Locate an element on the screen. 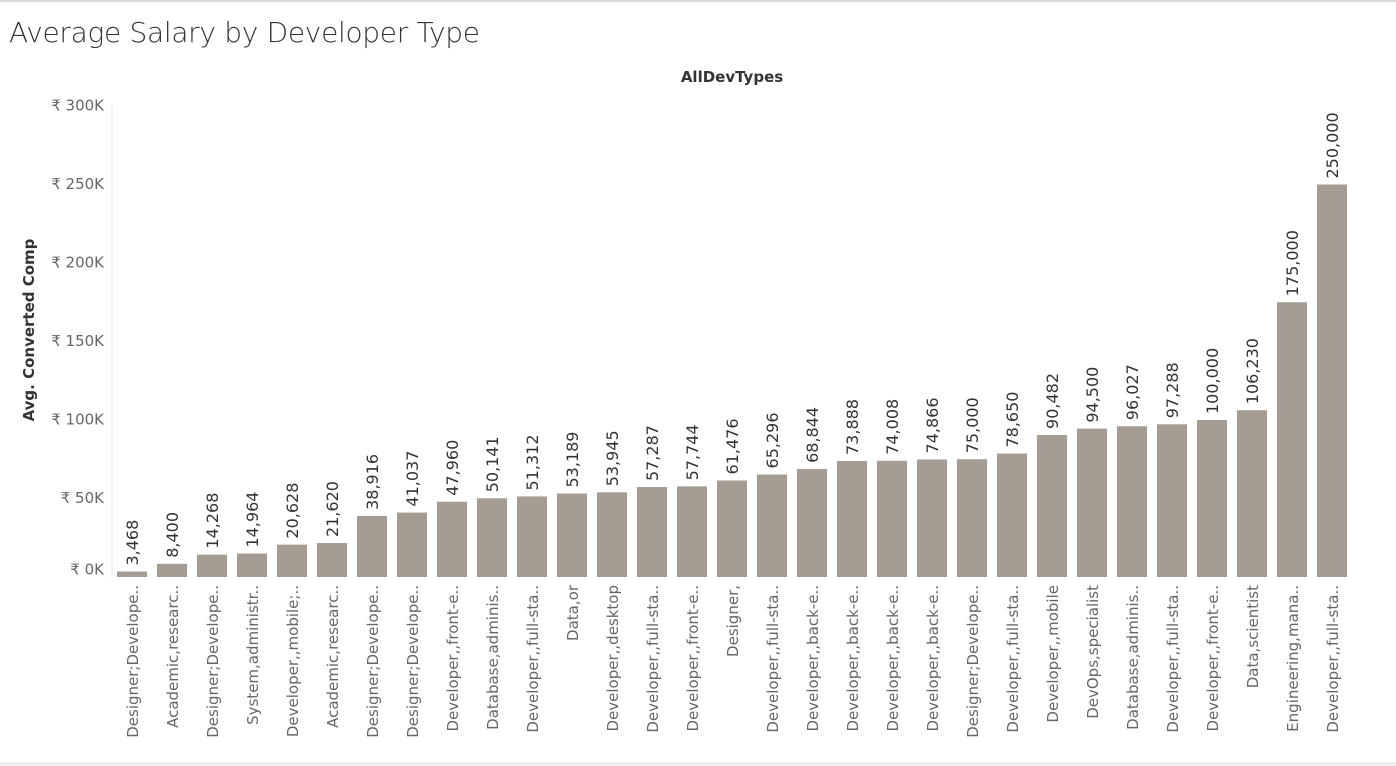 Image resolution: width=1396 pixels, height=766 pixels. data-label: 57,744 is located at coordinates (692, 452).